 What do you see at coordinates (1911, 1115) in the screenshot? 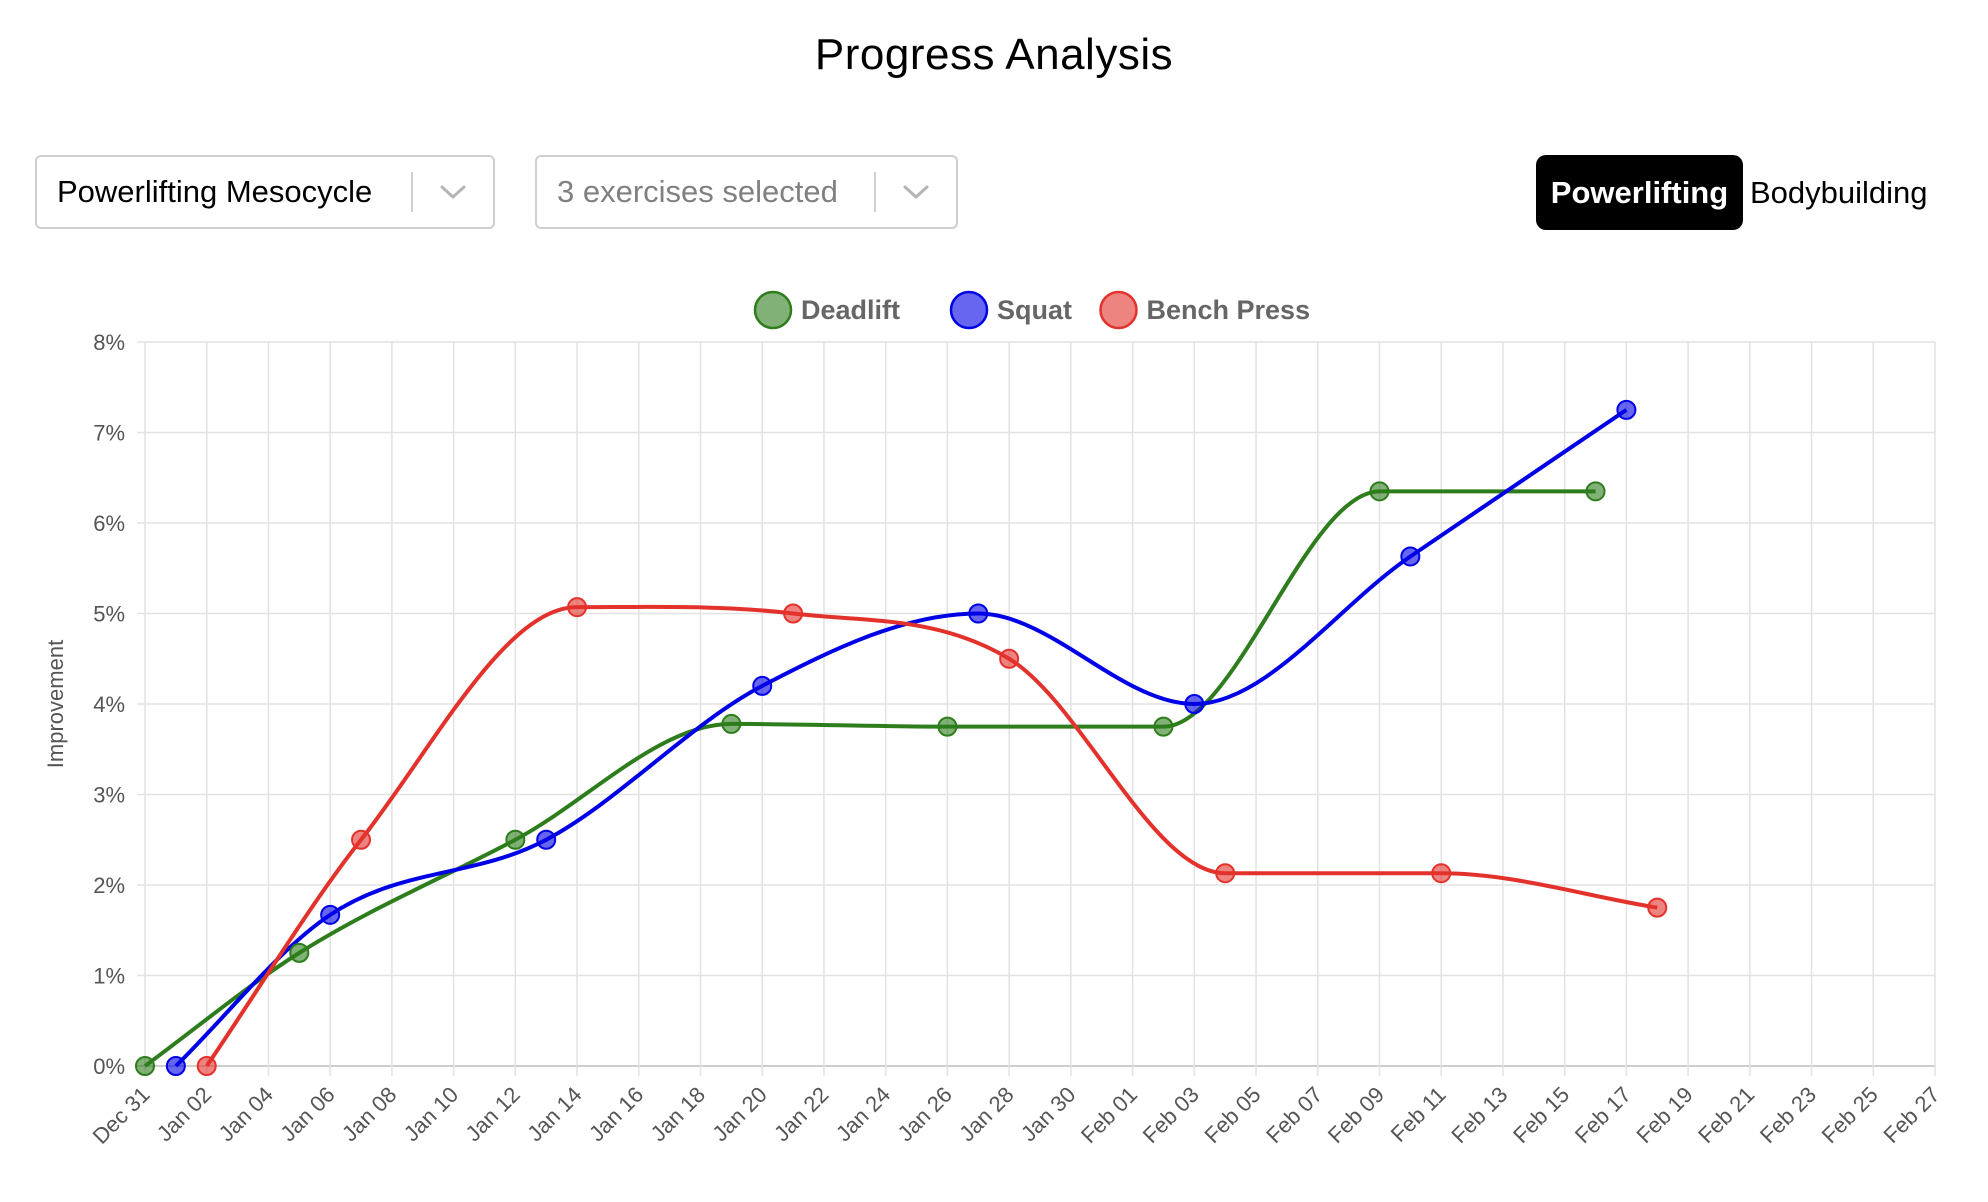
I see `x-tick-label: Feb 27` at bounding box center [1911, 1115].